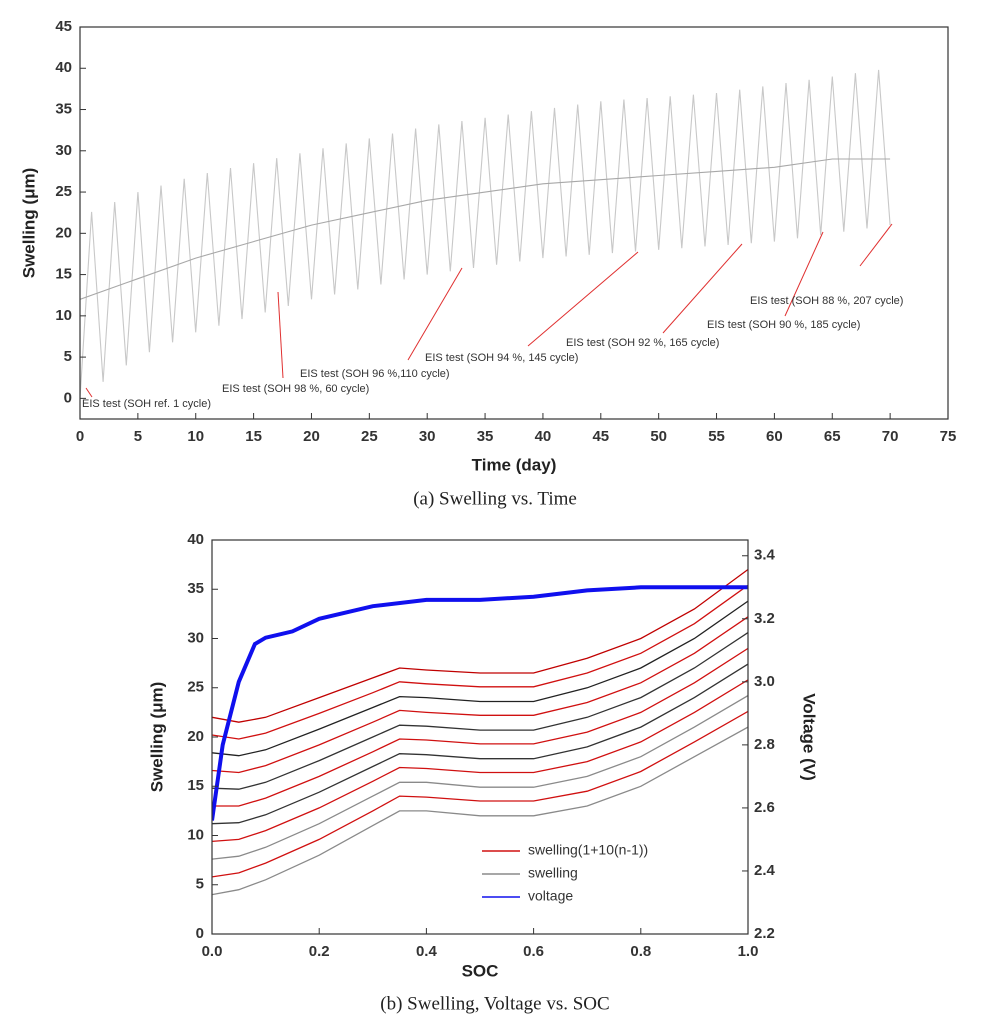 Image resolution: width=991 pixels, height=1032 pixels. Describe the element at coordinates (480, 970) in the screenshot. I see `x-axis-title: SOC` at that location.